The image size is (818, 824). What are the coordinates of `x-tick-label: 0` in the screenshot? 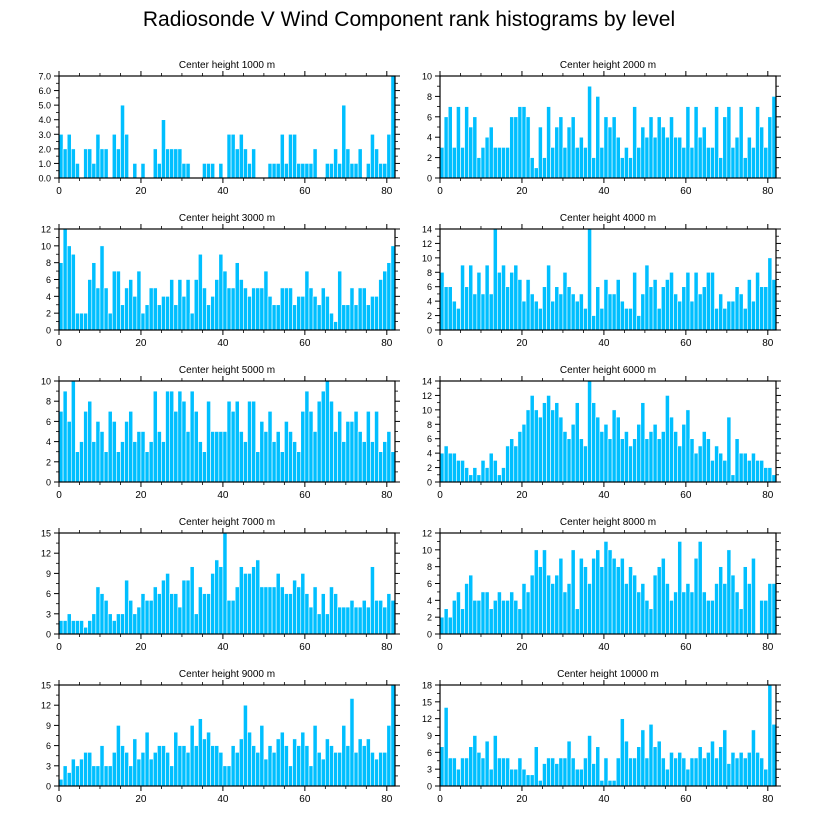 It's located at (59, 495).